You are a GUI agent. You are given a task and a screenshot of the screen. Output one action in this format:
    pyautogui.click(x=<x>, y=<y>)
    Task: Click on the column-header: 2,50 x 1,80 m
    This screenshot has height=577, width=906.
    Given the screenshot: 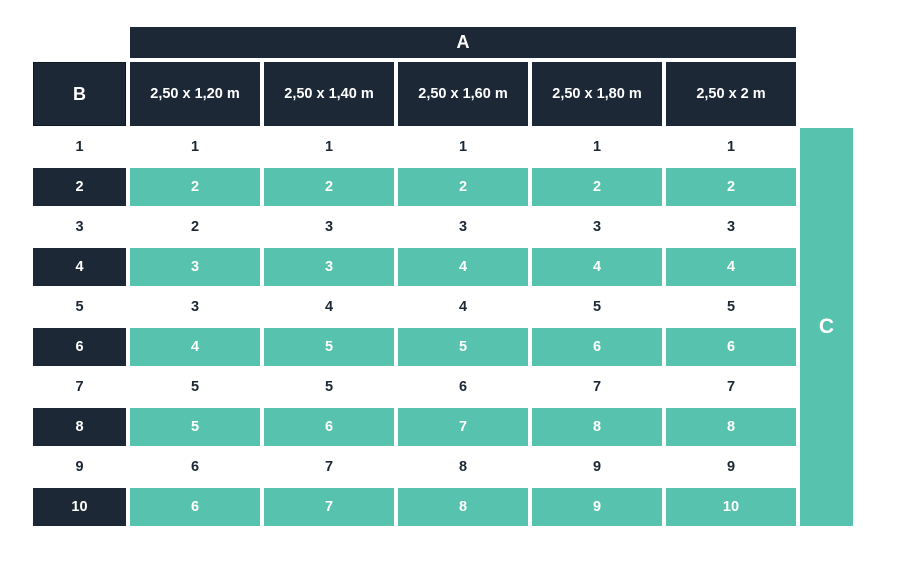 What is the action you would take?
    pyautogui.click(x=597, y=94)
    